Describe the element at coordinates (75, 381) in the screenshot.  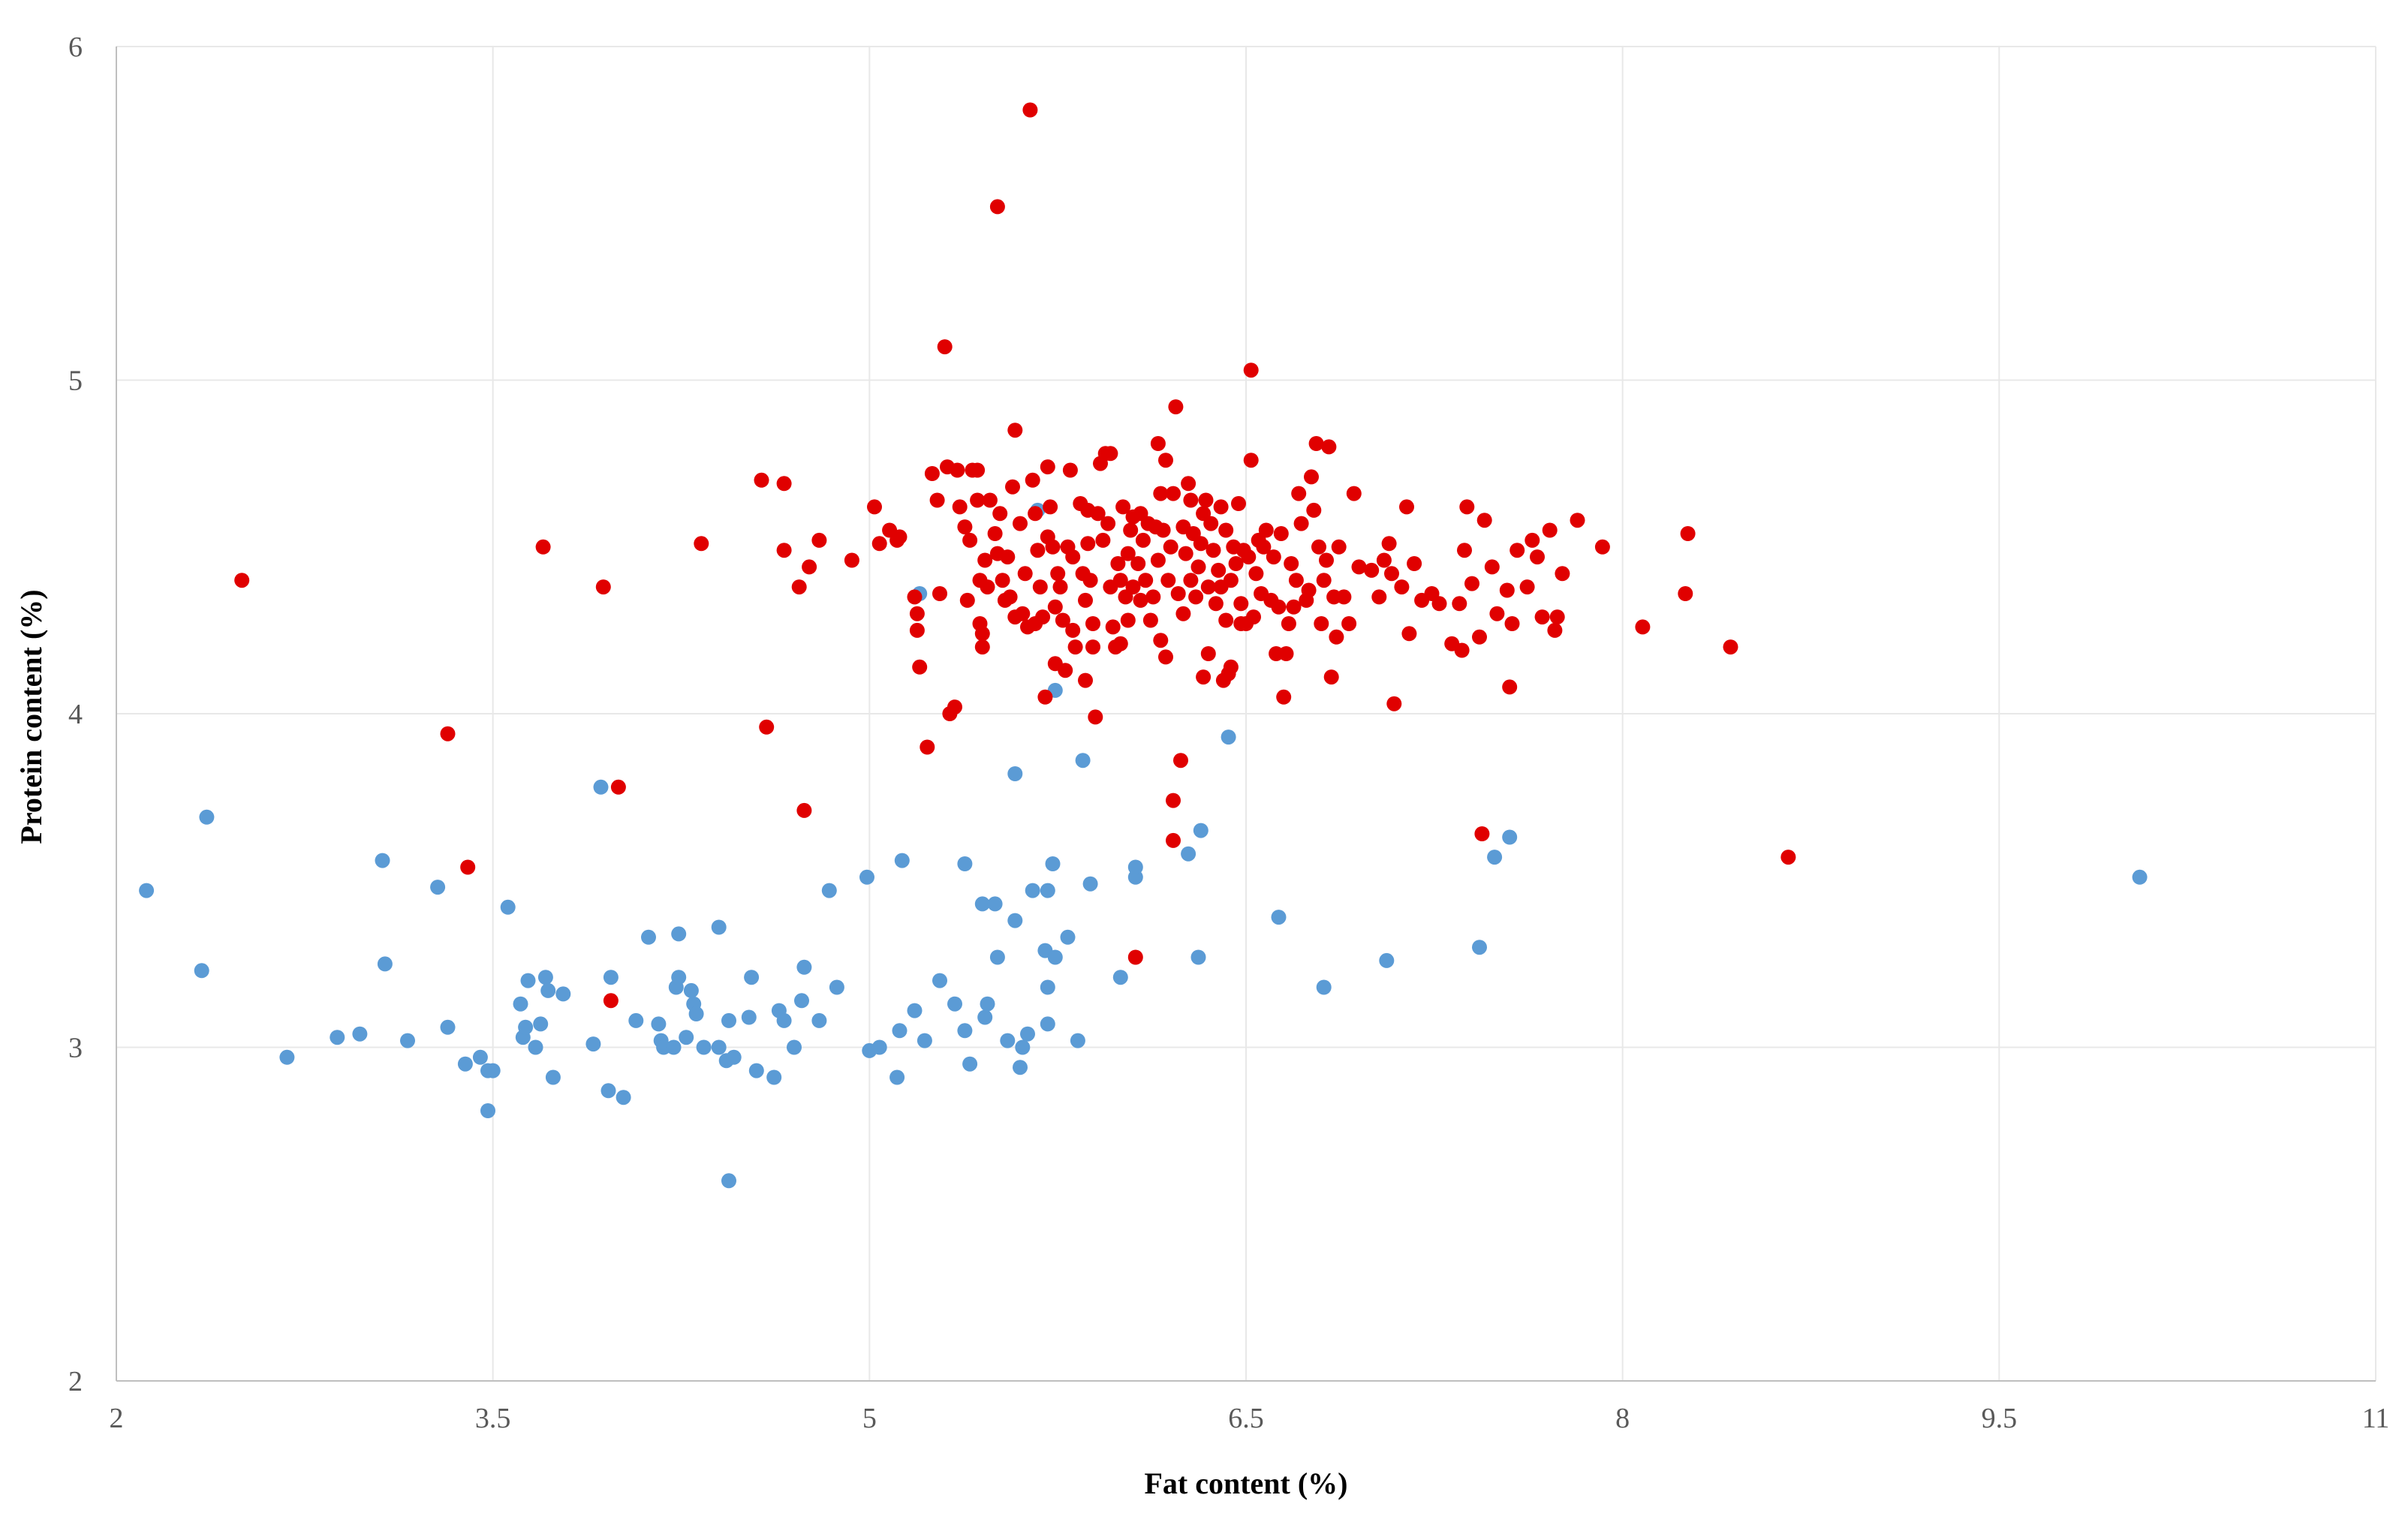
I see `y-tick-label: 5` at that location.